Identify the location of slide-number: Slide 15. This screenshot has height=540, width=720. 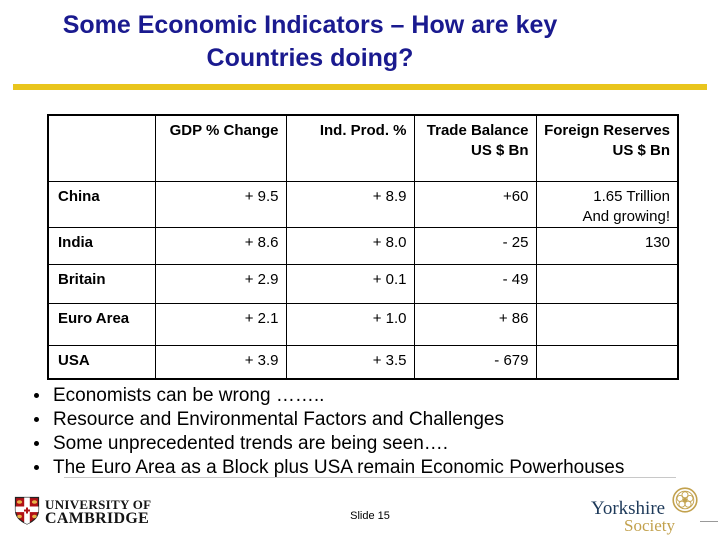
(370, 516).